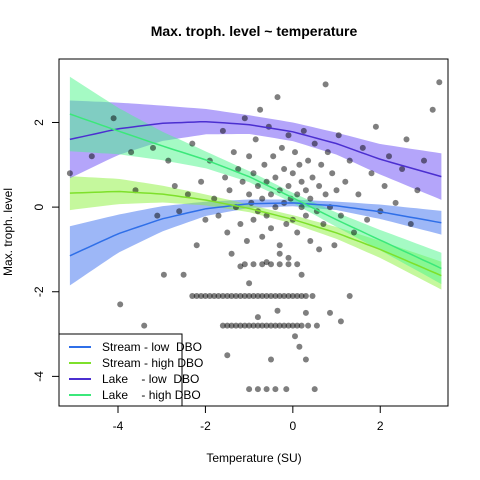 Image resolution: width=480 pixels, height=480 pixels. I want to click on x-tick-label: -4, so click(118, 426).